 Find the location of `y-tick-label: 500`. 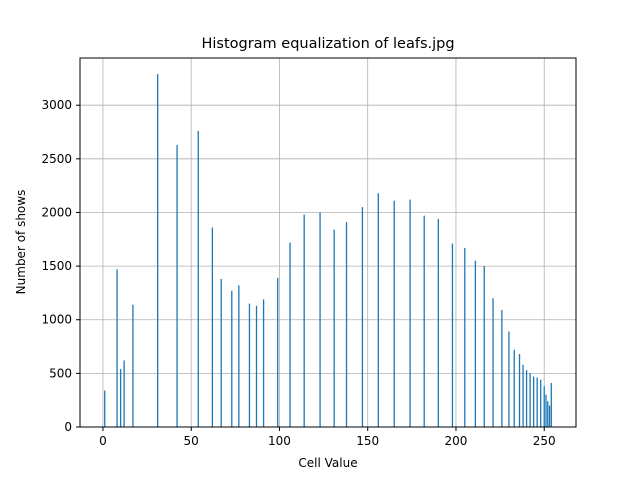

y-tick-label: 500 is located at coordinates (60, 373).